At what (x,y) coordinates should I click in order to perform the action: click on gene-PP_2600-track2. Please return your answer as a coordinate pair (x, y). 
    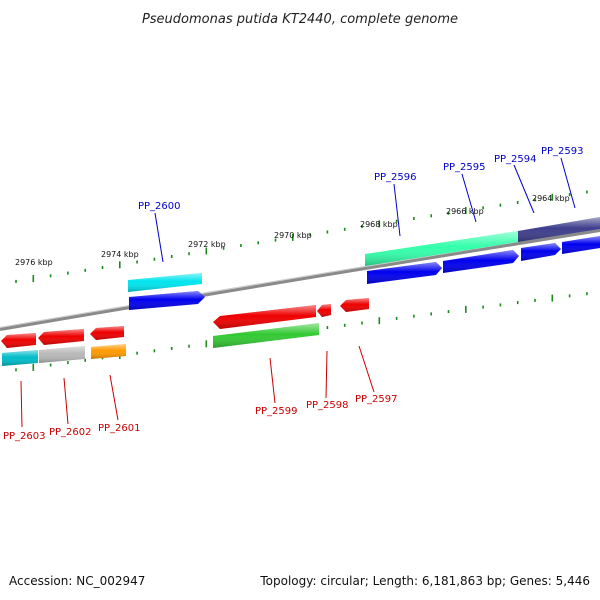
    Looking at the image, I should click on (167, 300).